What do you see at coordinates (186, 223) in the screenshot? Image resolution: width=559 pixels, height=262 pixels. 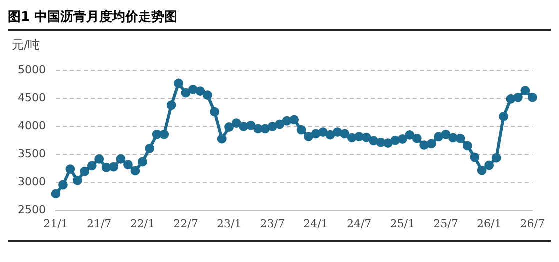 I see `x-tick-label: 22/7` at bounding box center [186, 223].